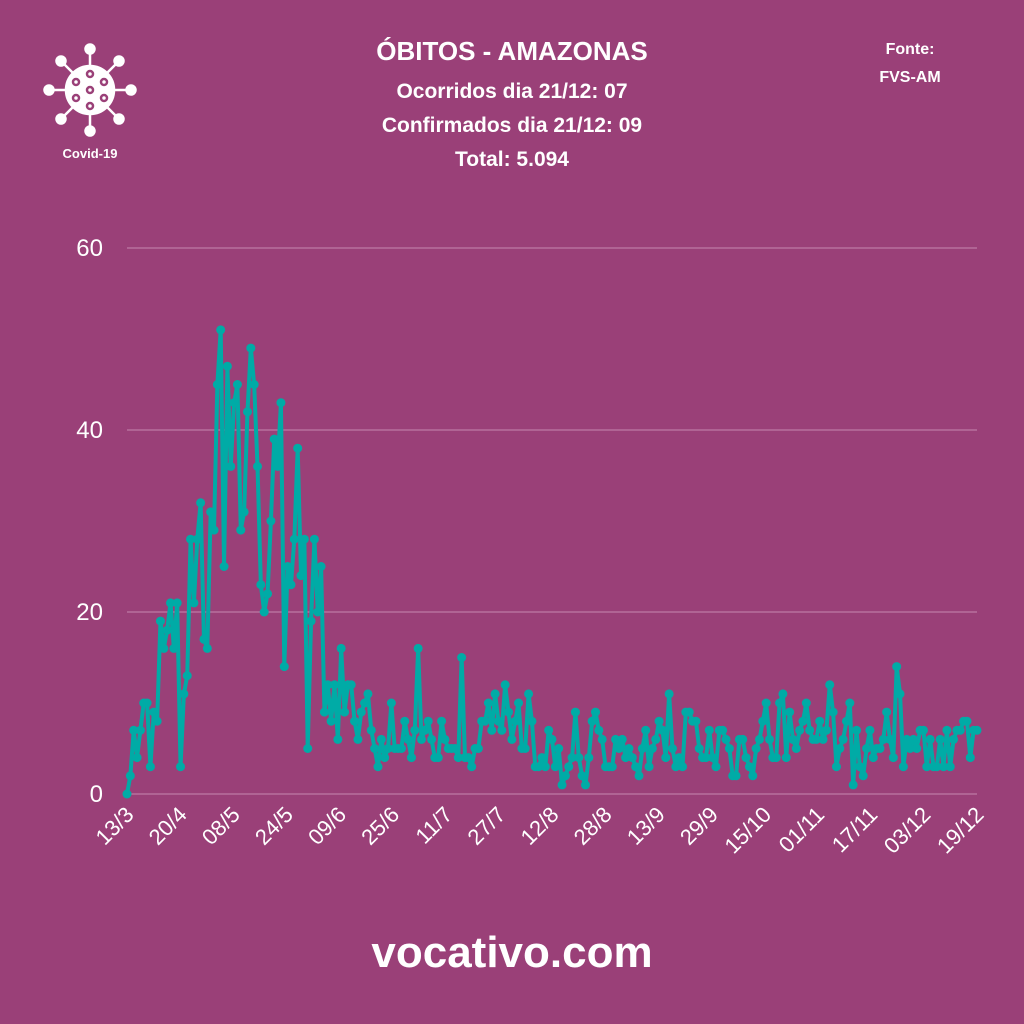 The image size is (1024, 1024). What do you see at coordinates (960, 830) in the screenshot?
I see `x-tick-label: 19/12` at bounding box center [960, 830].